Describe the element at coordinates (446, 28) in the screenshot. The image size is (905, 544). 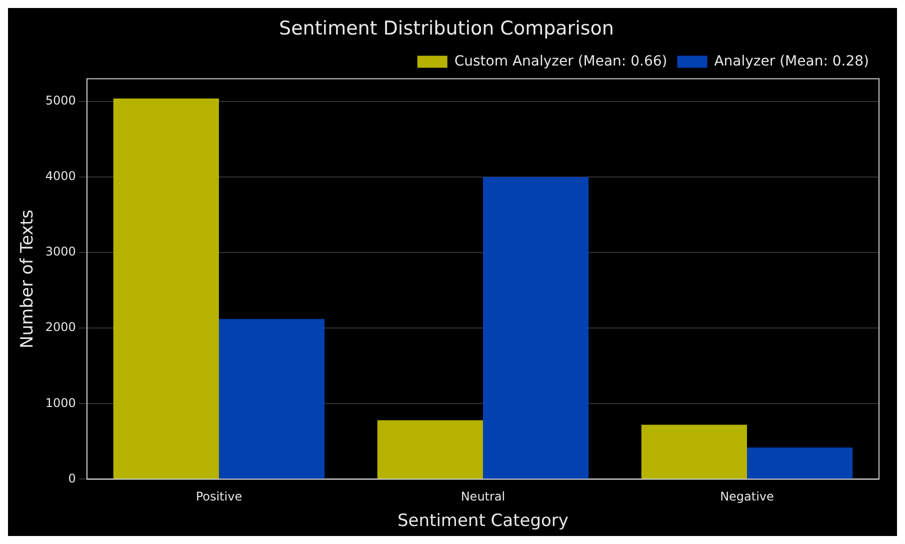
I see `chart-title: Sentiment Distribution Comparison` at that location.